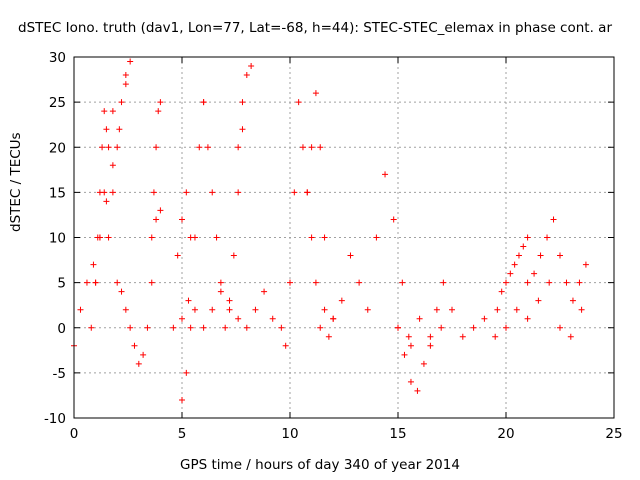  Describe the element at coordinates (55, 419) in the screenshot. I see `y-tick-label: -10` at that location.